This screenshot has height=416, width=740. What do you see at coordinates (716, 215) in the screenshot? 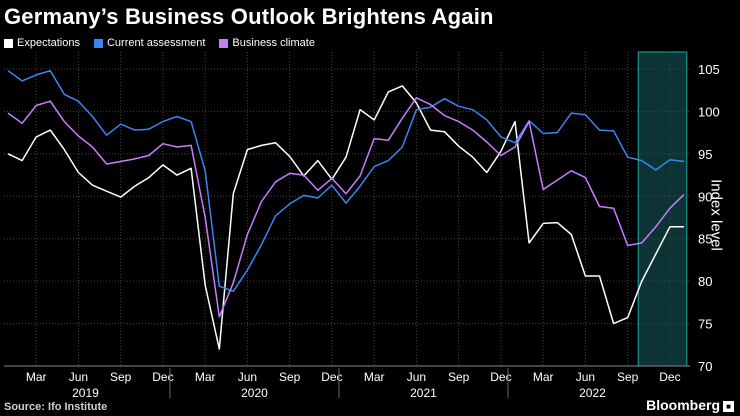
I see `y-axis-label: Index level` at bounding box center [716, 215].